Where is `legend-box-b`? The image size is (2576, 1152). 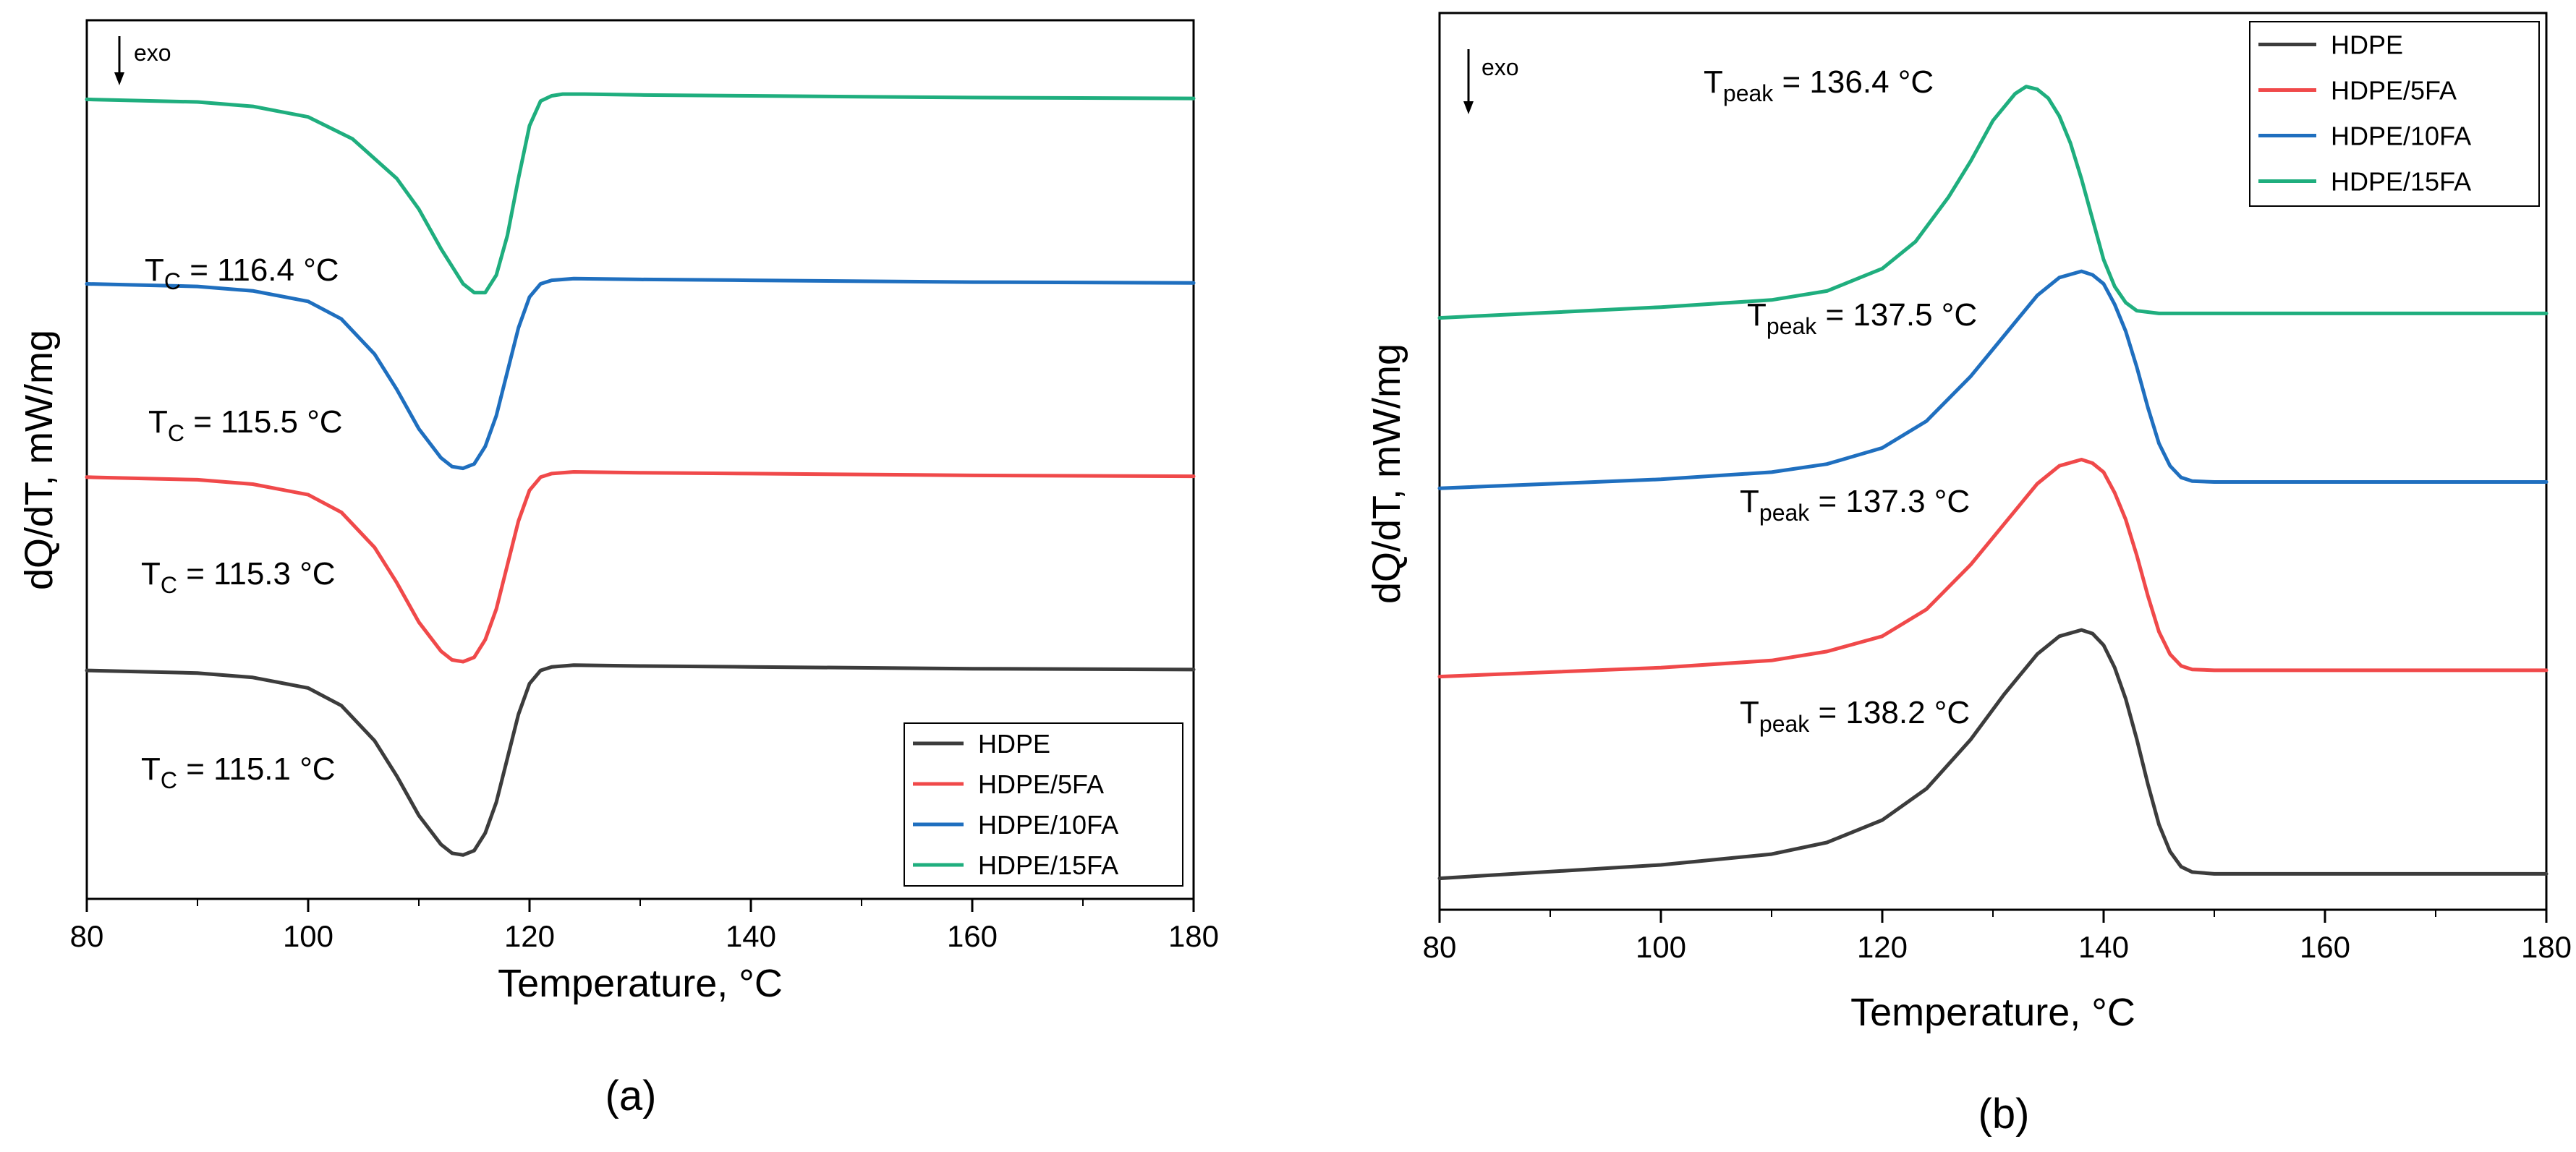 legend-box-b is located at coordinates (2394, 114).